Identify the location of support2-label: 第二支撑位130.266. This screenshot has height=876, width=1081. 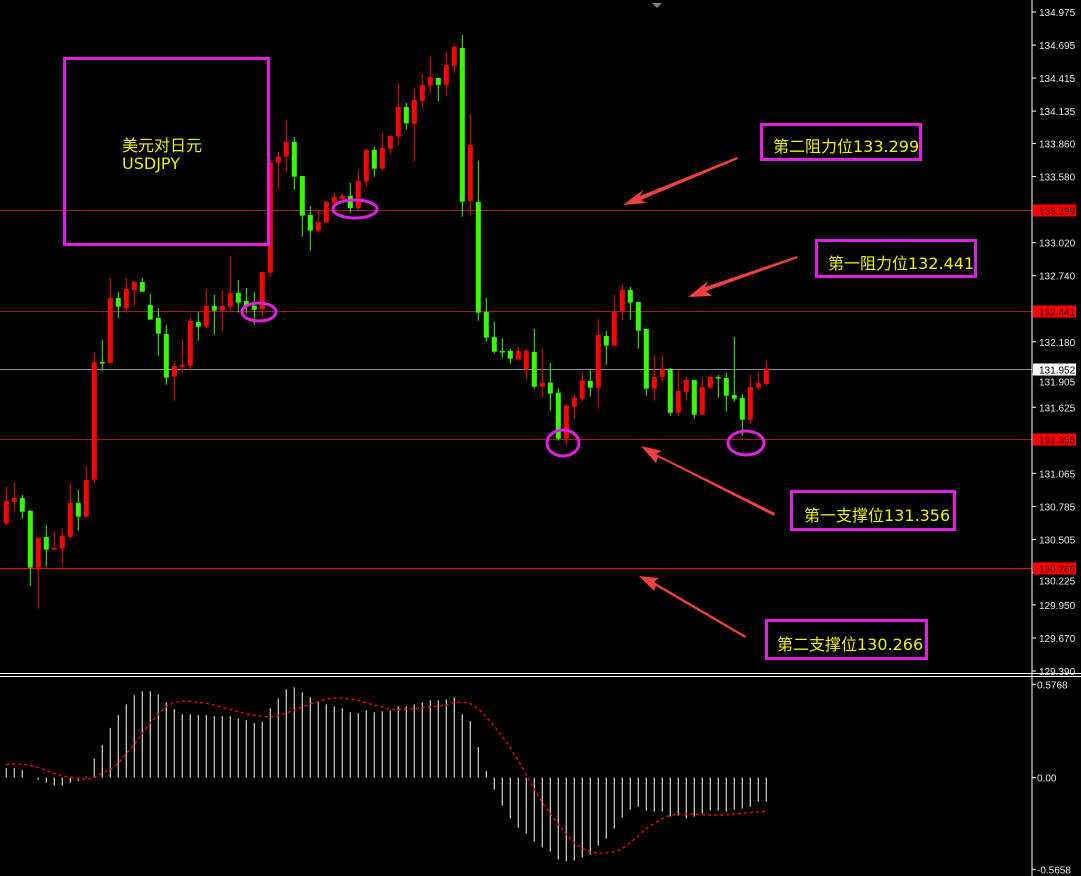
(850, 644).